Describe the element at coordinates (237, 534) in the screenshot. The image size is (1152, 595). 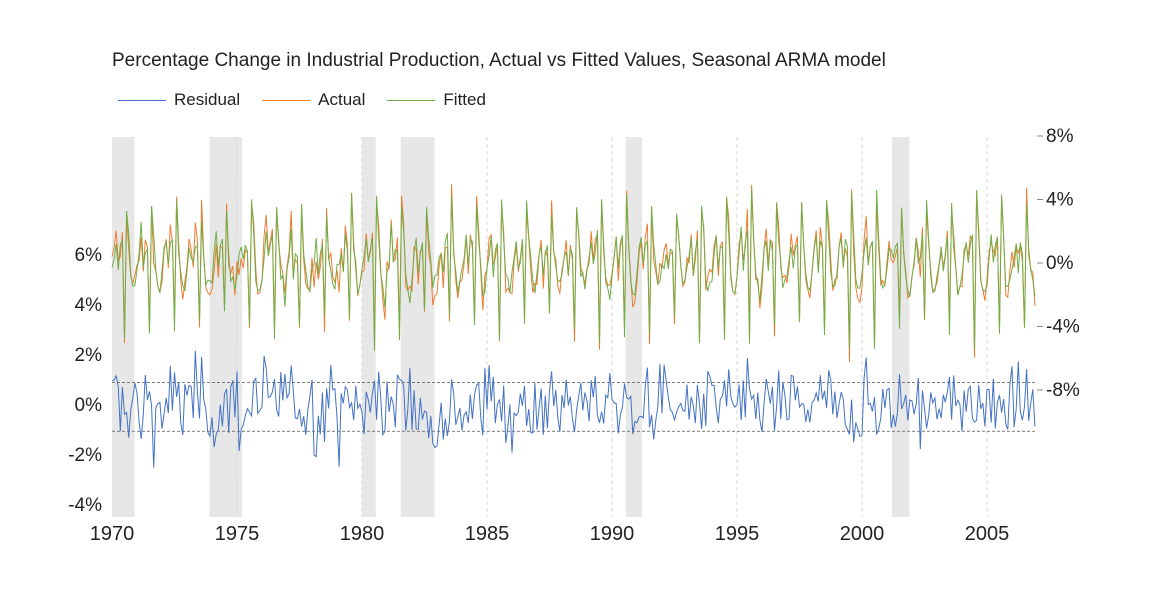
I see `x-tick-label: 1975` at that location.